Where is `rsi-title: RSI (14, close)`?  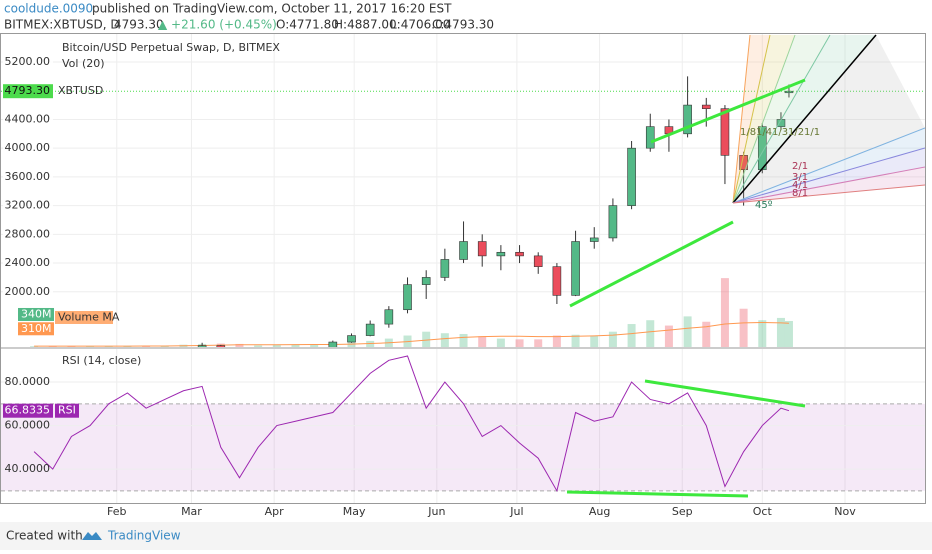
rsi-title: RSI (14, close) is located at coordinates (101, 360).